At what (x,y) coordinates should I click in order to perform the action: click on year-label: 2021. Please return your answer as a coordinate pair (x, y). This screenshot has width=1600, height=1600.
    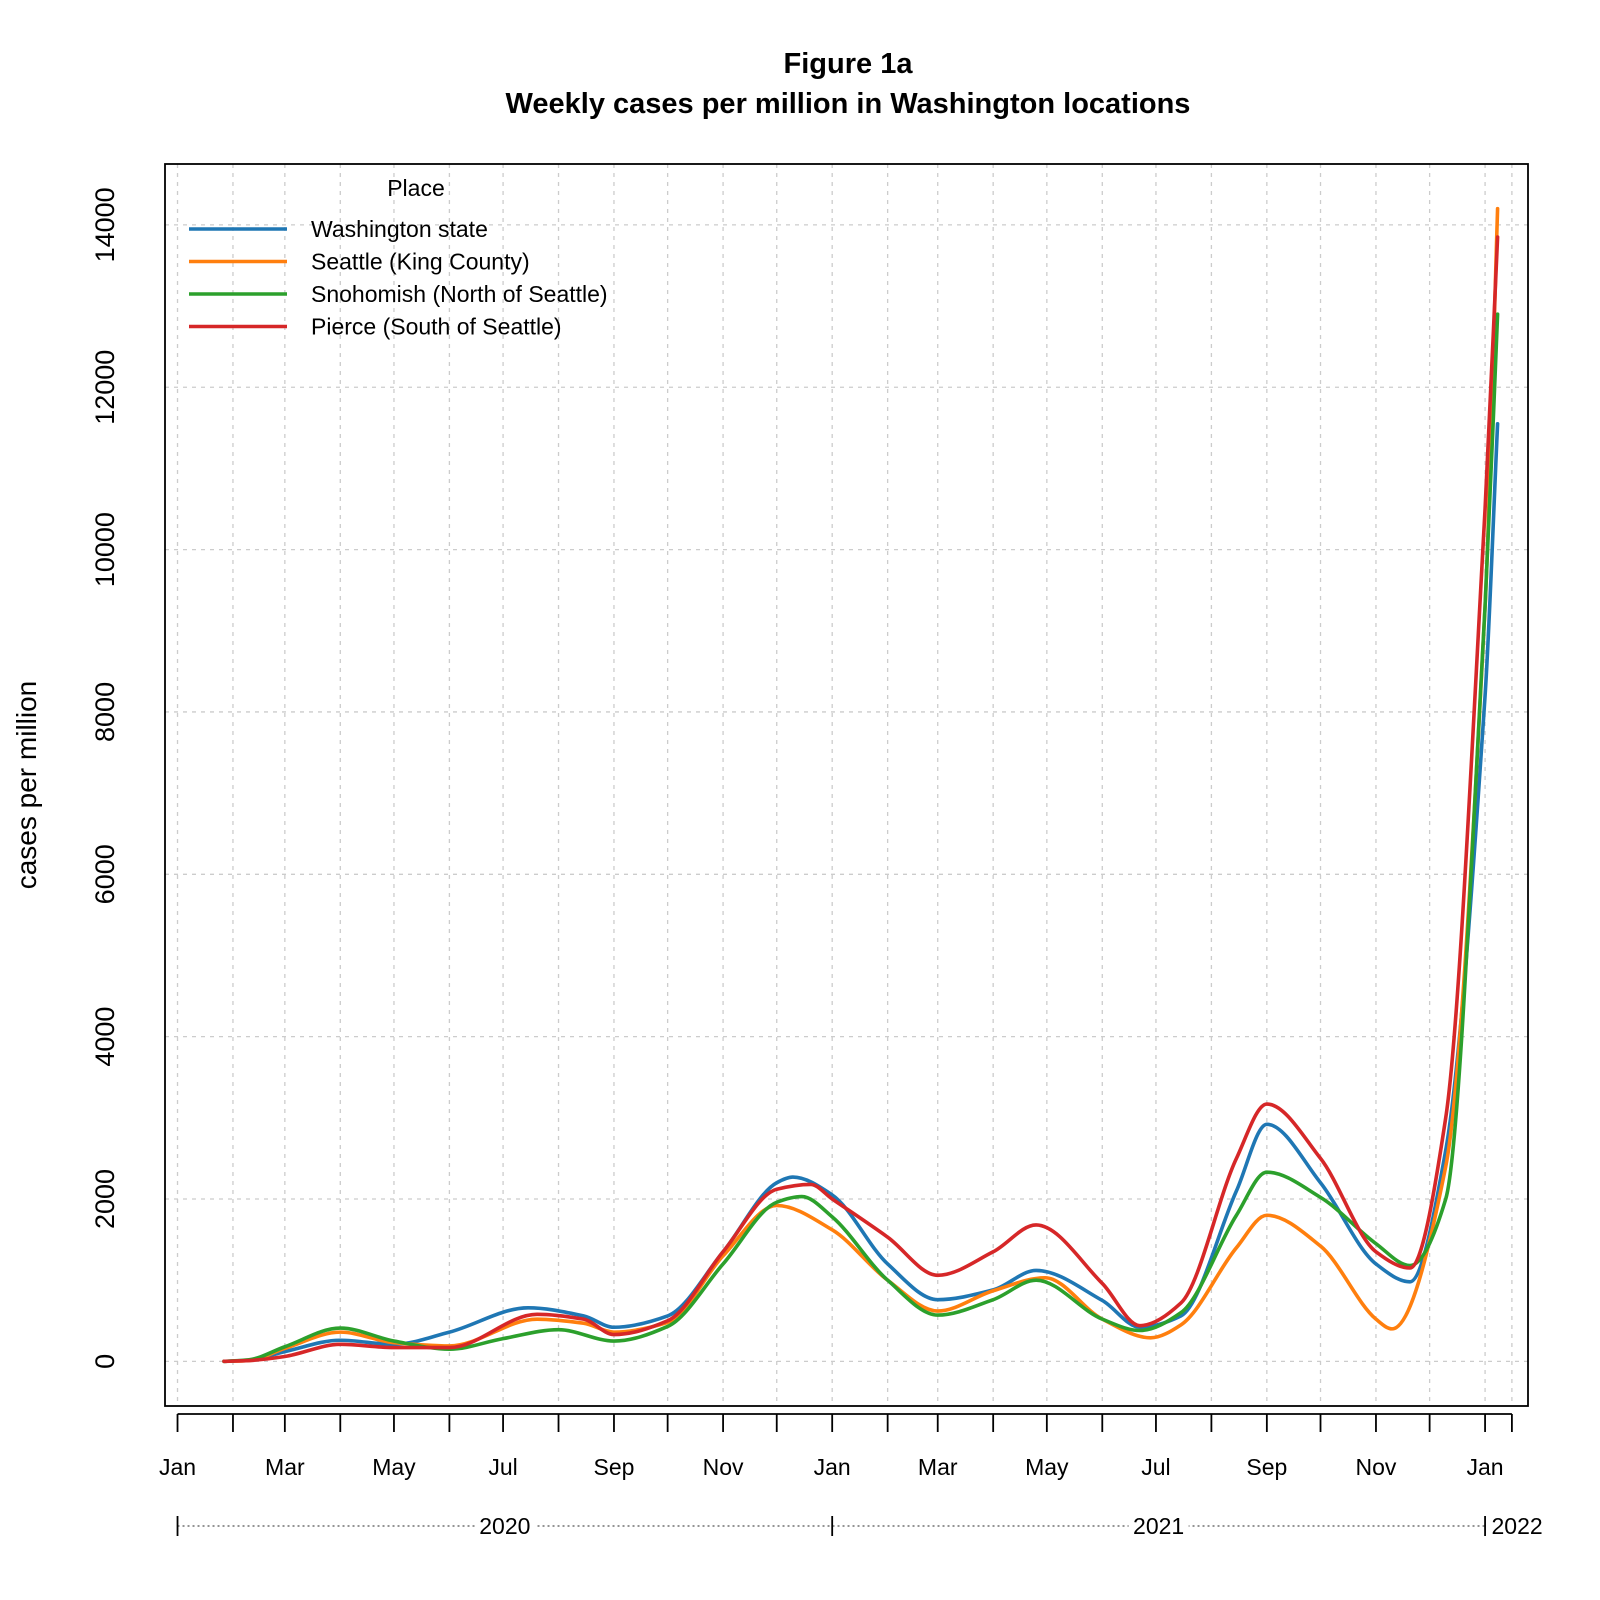
    Looking at the image, I should click on (1158, 1526).